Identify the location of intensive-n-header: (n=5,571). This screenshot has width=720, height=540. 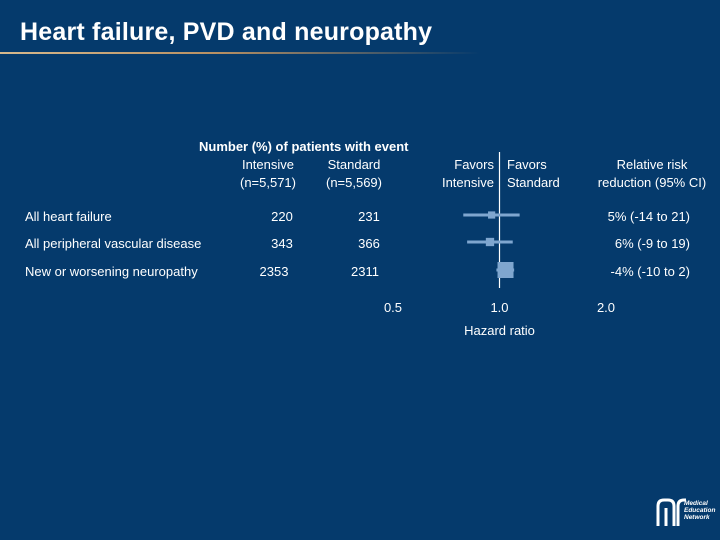
(267, 182).